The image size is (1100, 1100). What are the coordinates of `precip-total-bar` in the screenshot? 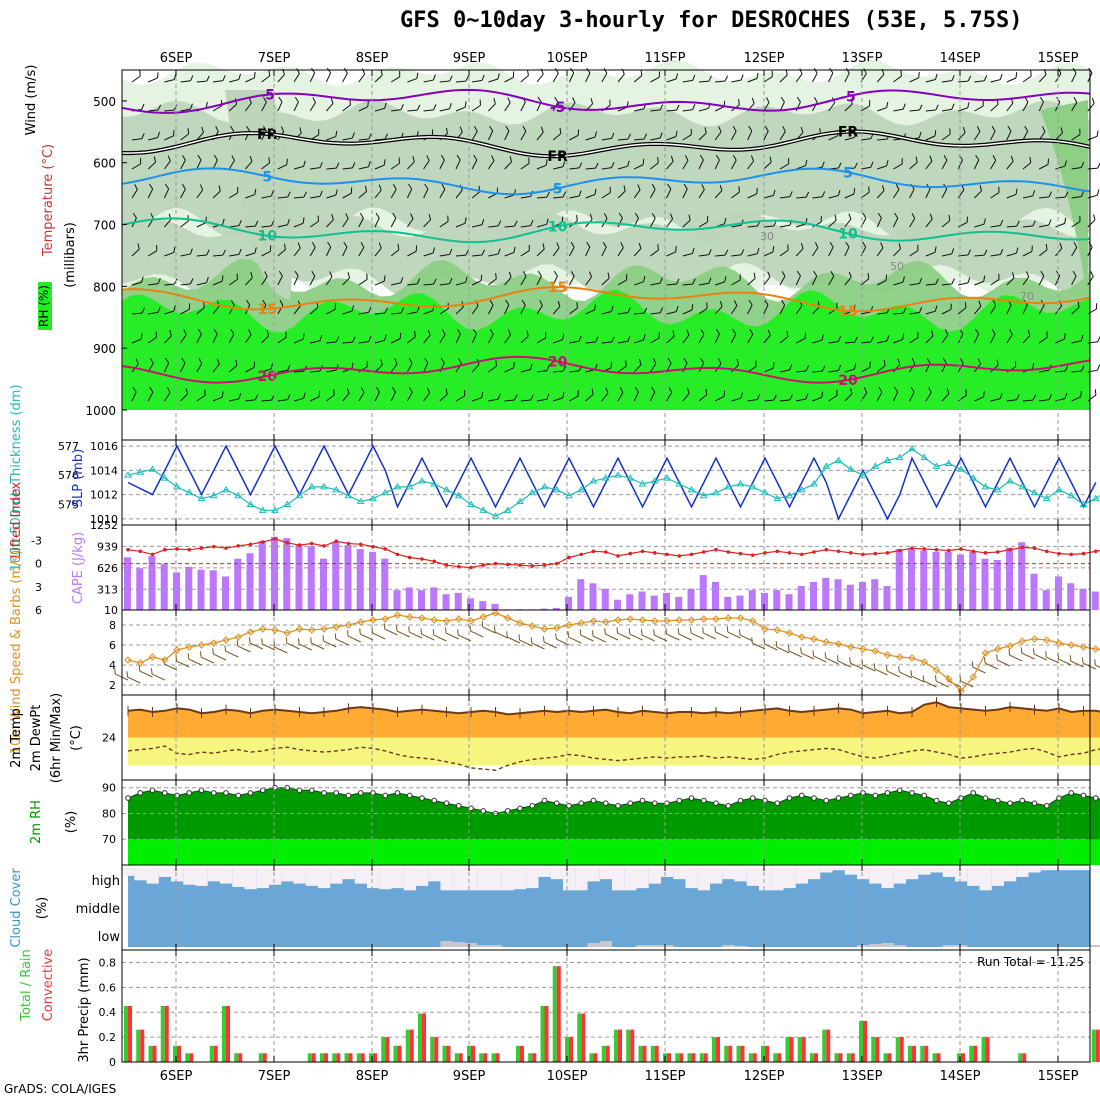 It's located at (395, 1053).